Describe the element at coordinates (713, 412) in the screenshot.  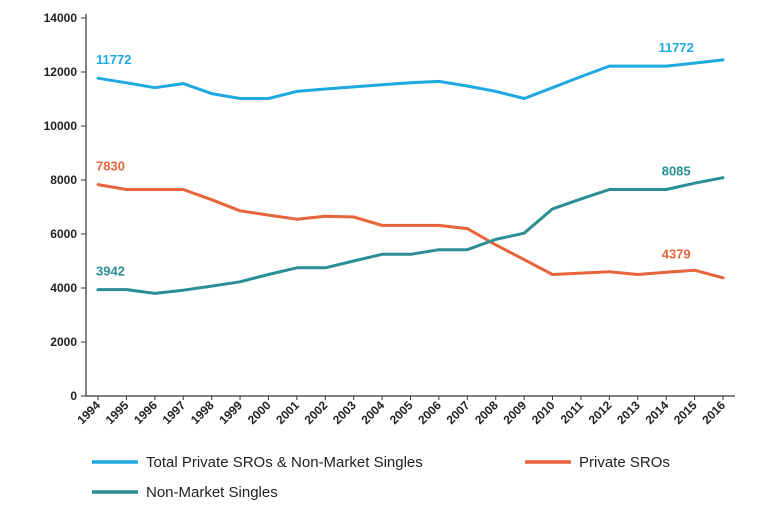
I see `x-tick-label: 2016` at that location.